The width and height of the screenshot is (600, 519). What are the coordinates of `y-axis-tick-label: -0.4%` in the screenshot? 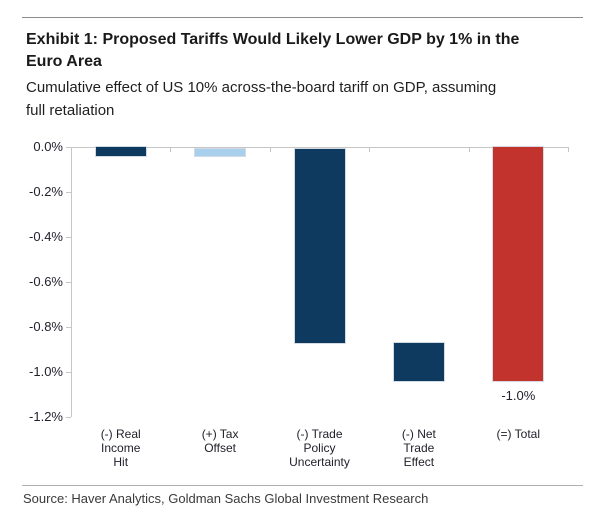 It's located at (46, 236).